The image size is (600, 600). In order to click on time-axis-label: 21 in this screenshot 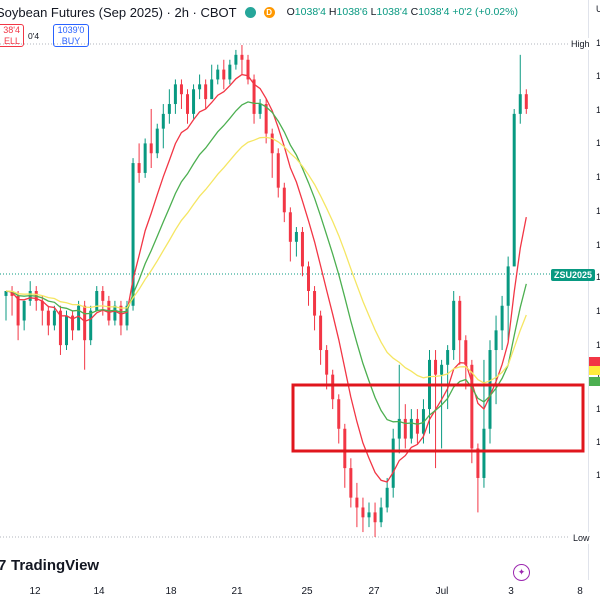, I will do `click(237, 591)`.